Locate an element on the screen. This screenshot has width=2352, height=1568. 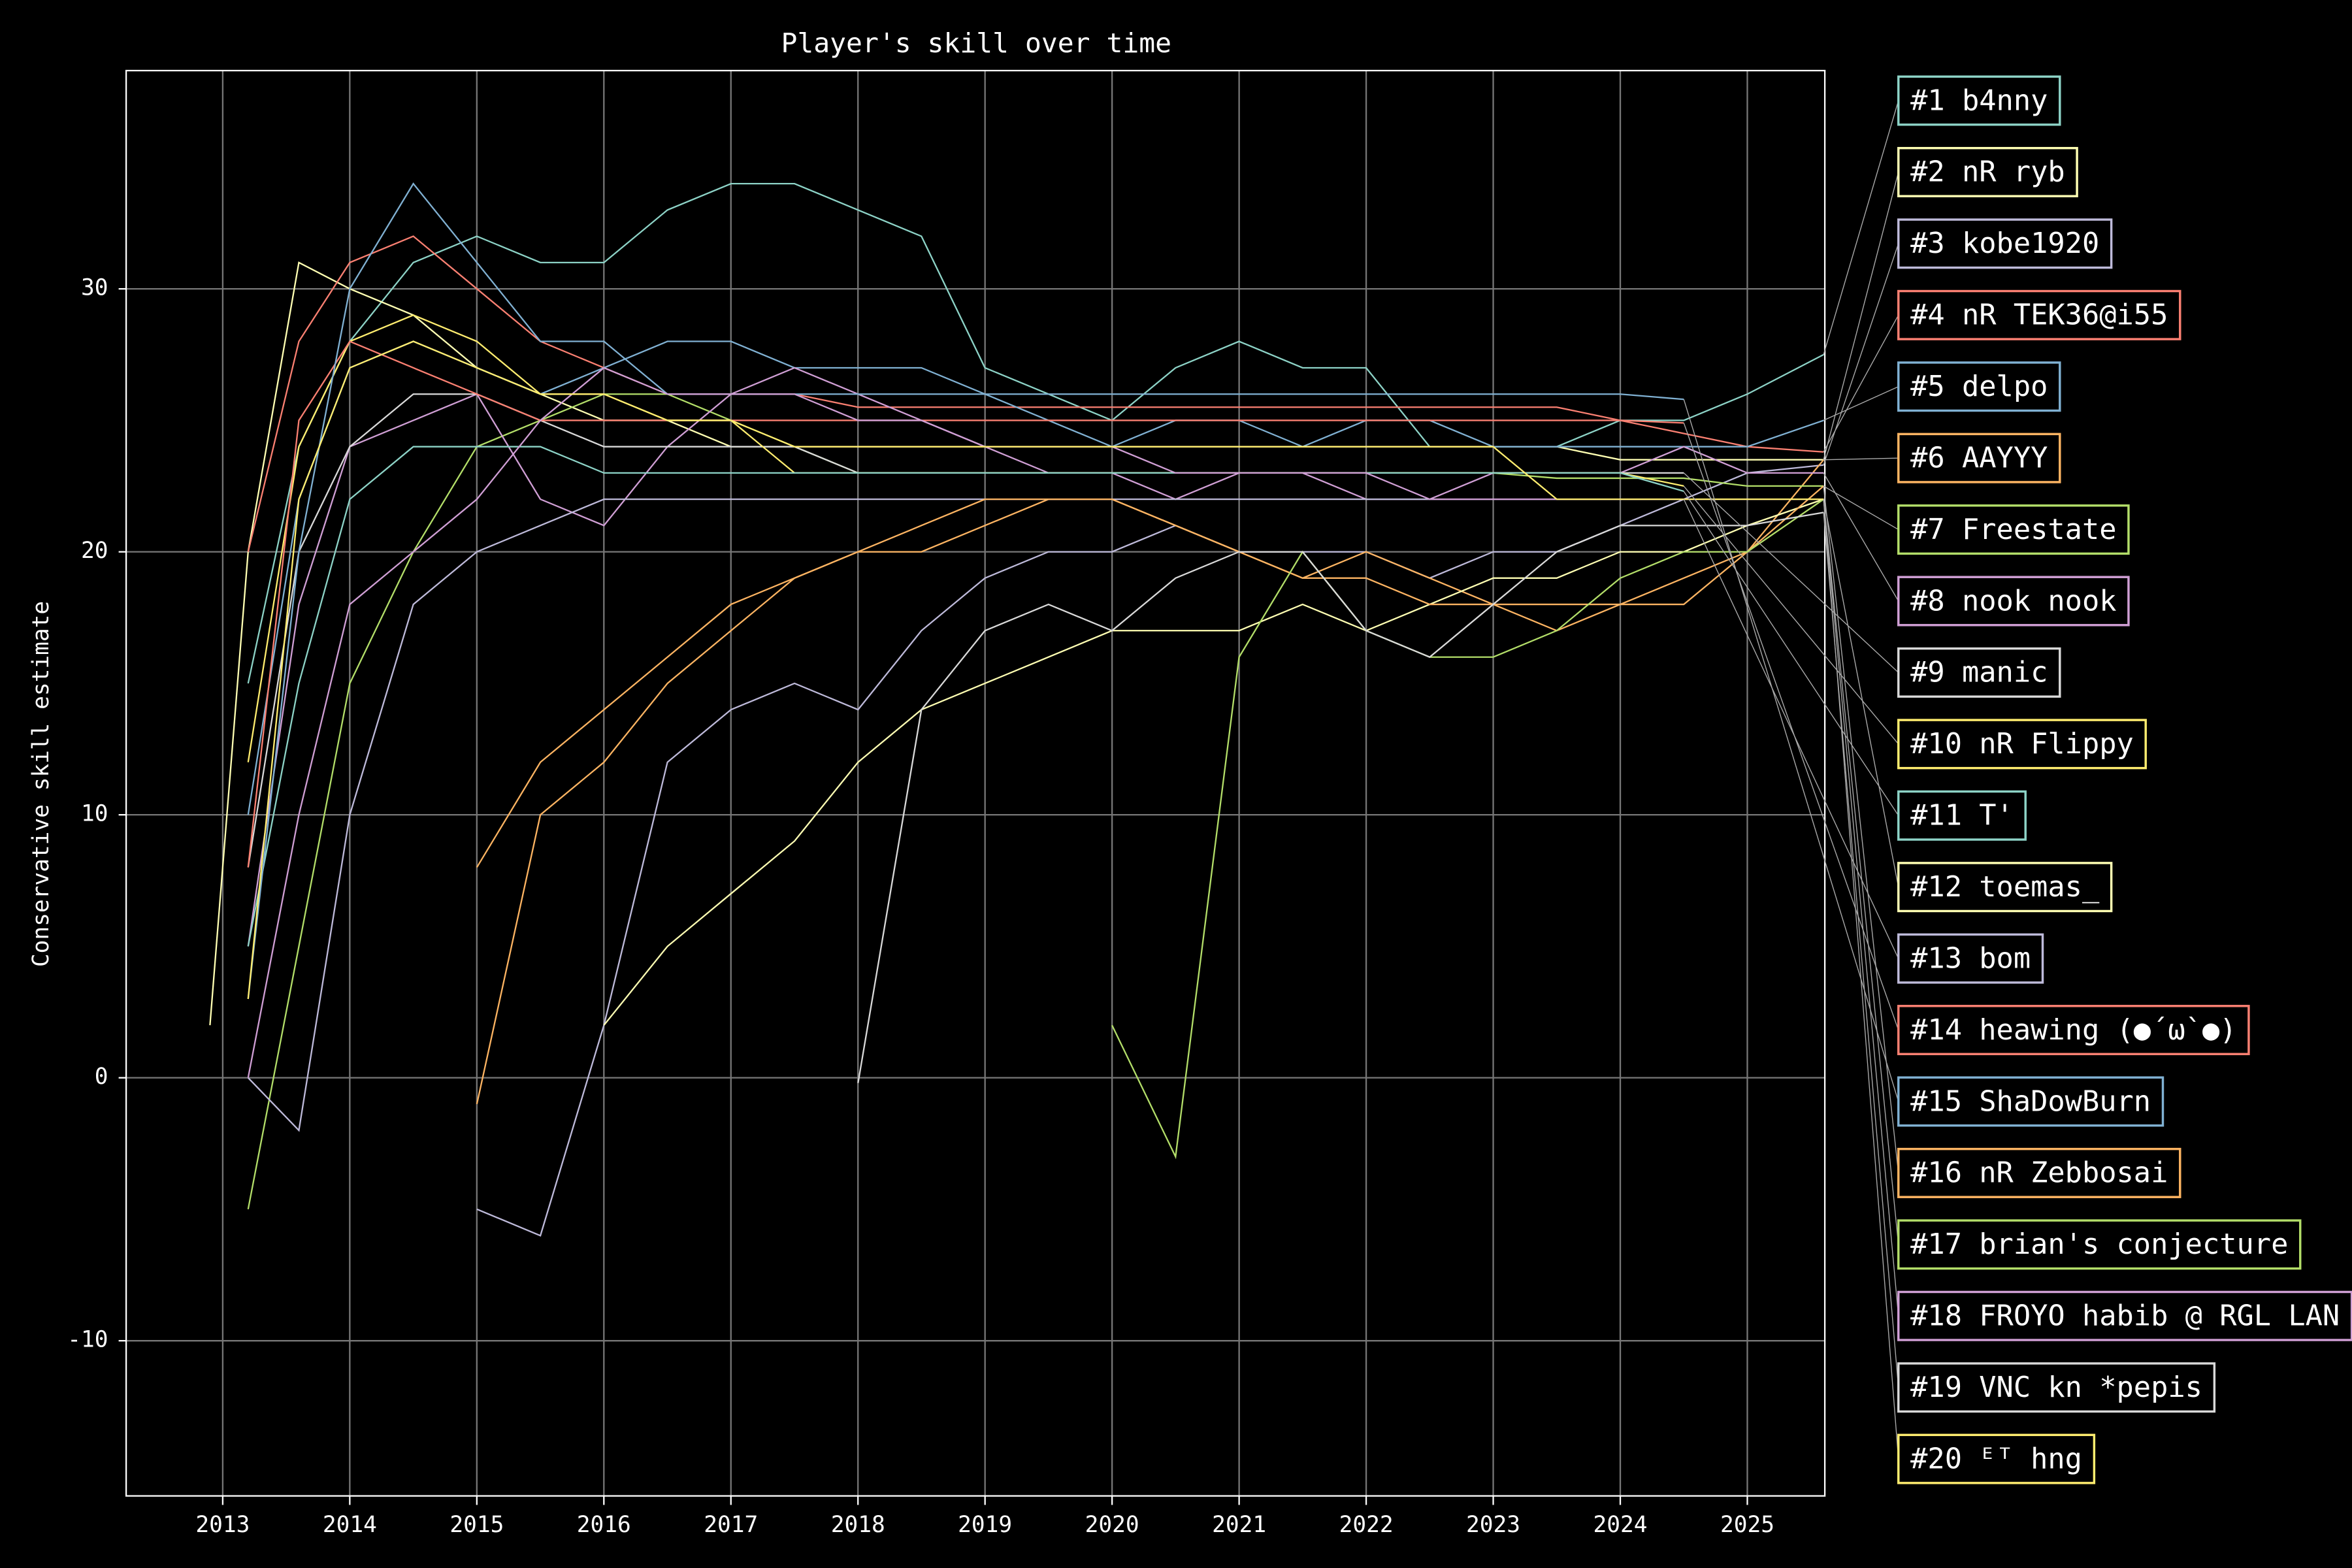
legend-label: #6 AAYYY is located at coordinates (1979, 457).